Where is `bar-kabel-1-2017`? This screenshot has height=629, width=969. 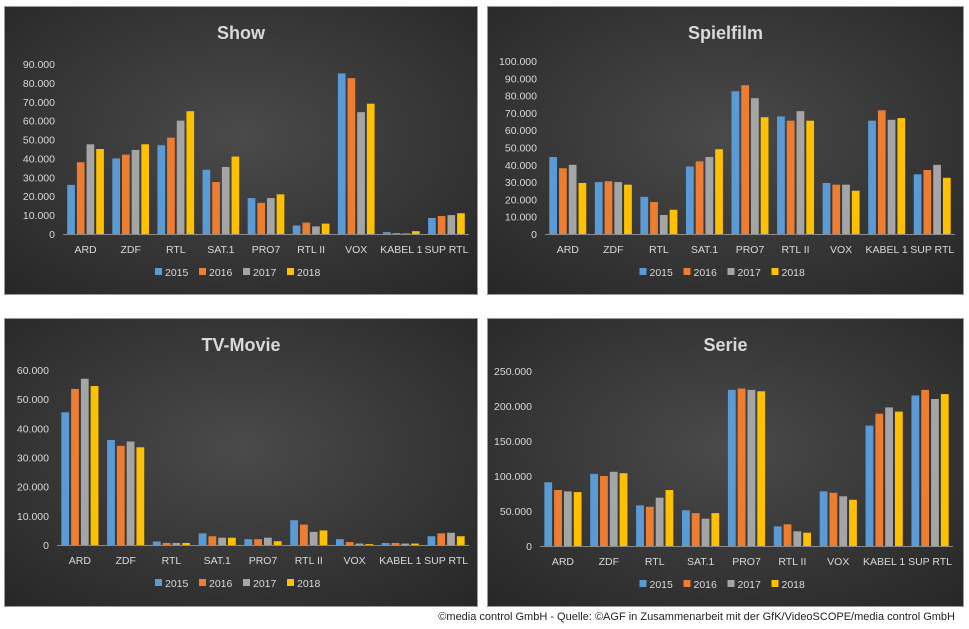 bar-kabel-1-2017 is located at coordinates (406, 233).